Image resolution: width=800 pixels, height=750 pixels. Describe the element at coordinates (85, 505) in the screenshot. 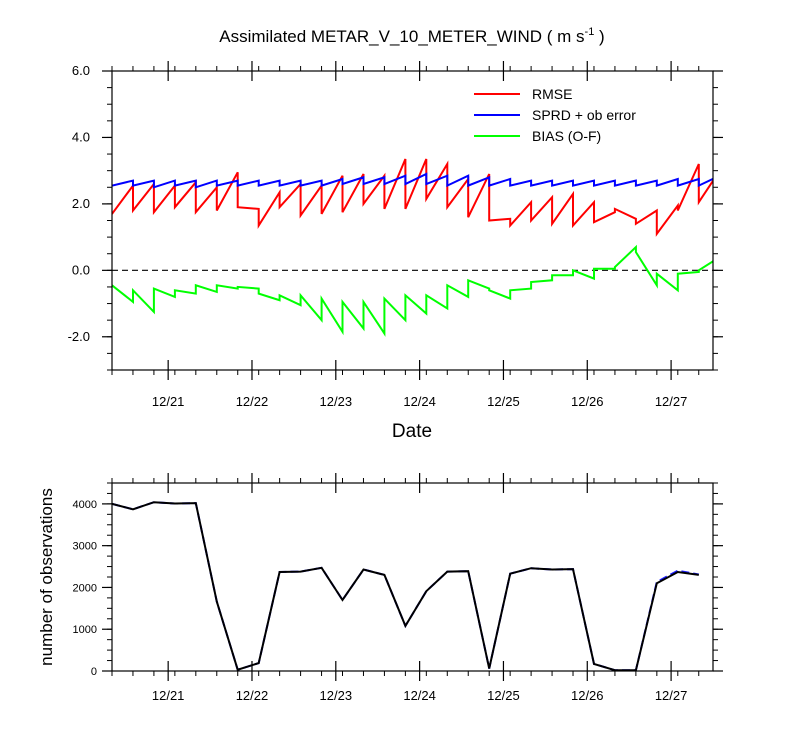

I see `y-tick-label-4000: 4000` at that location.